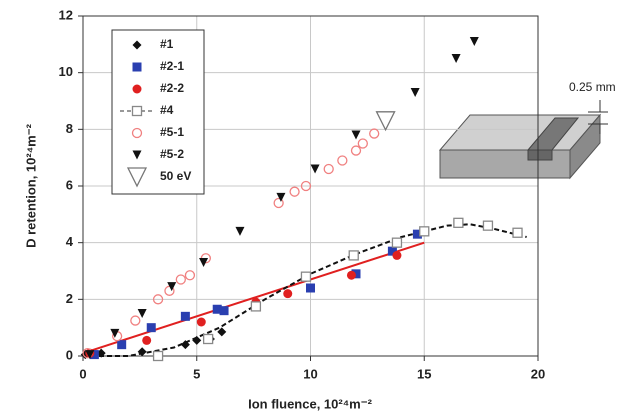  What do you see at coordinates (253, 298) in the screenshot?
I see `fit-line` at bounding box center [253, 298].